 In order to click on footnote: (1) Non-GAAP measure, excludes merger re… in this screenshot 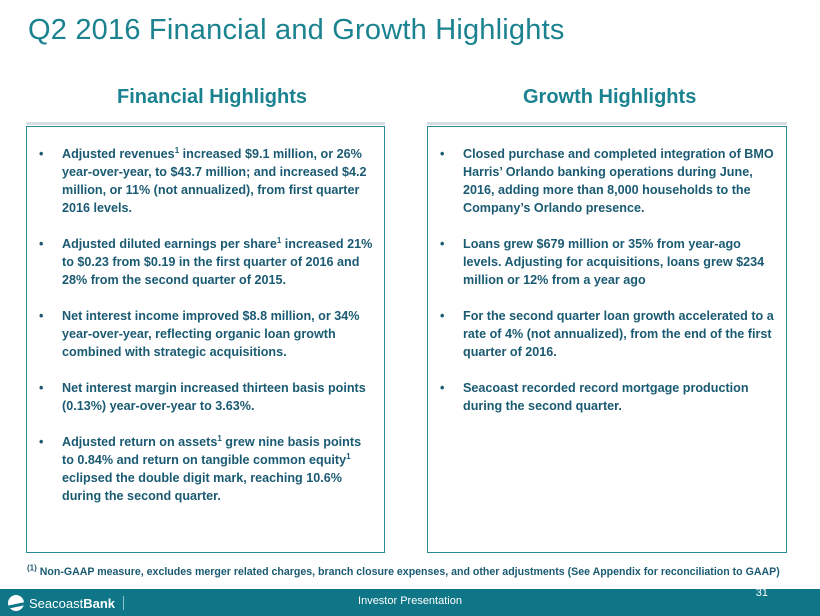, I will do `click(403, 570)`.